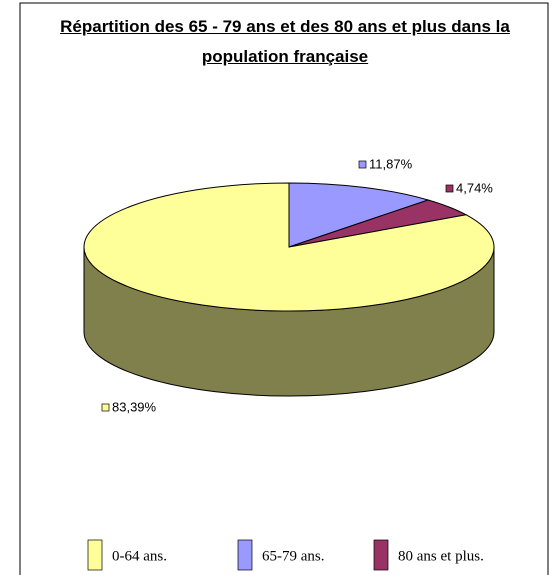  What do you see at coordinates (474, 187) in the screenshot?
I see `value-label: 4,74%` at bounding box center [474, 187].